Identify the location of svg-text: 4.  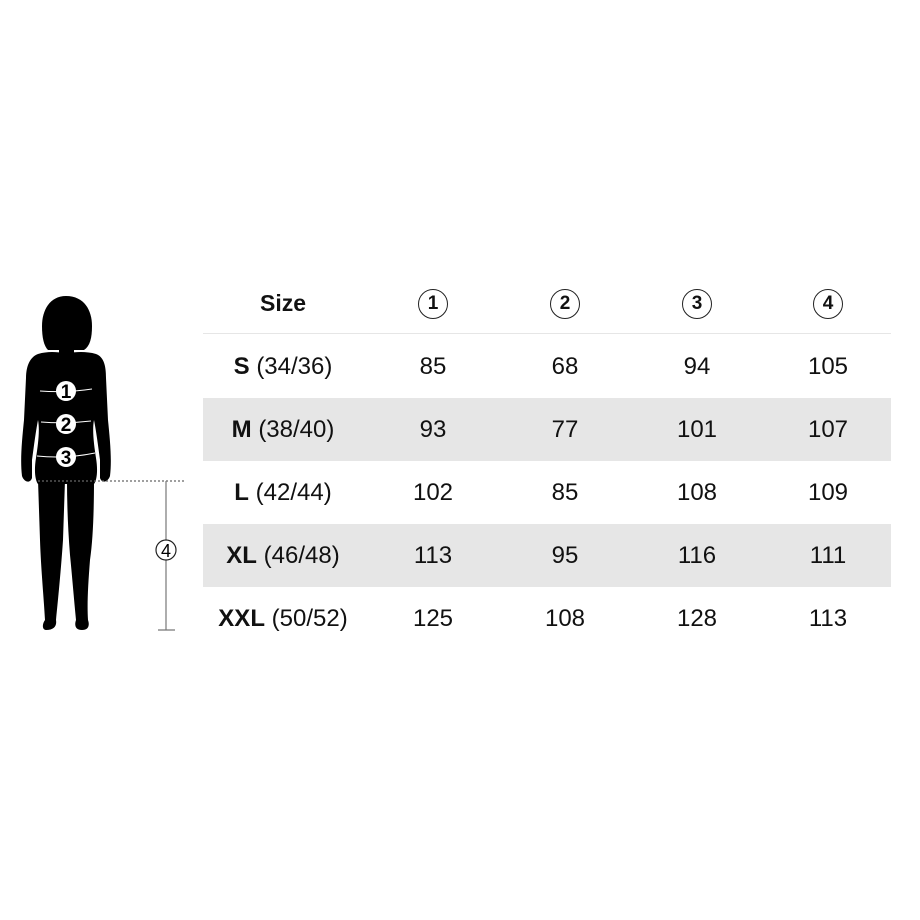
(166, 551).